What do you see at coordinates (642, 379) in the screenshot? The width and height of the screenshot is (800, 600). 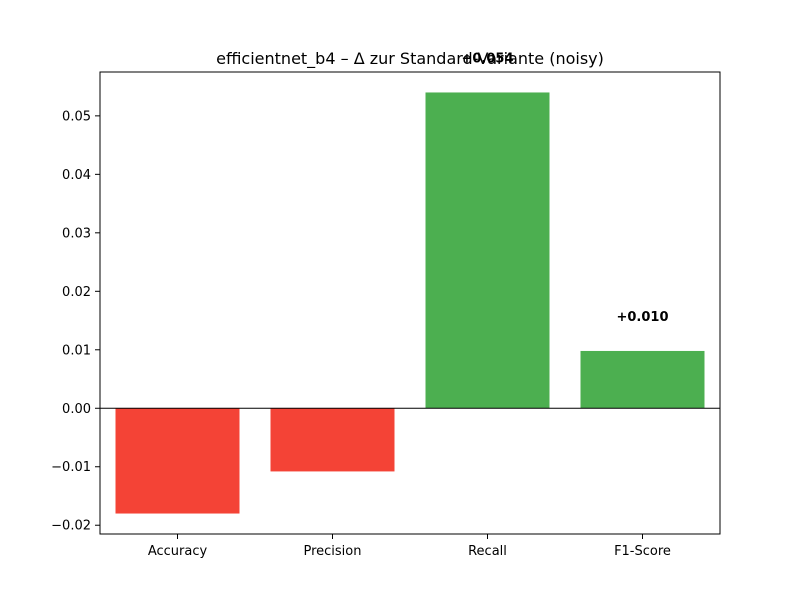 I see `bar-f1-score` at bounding box center [642, 379].